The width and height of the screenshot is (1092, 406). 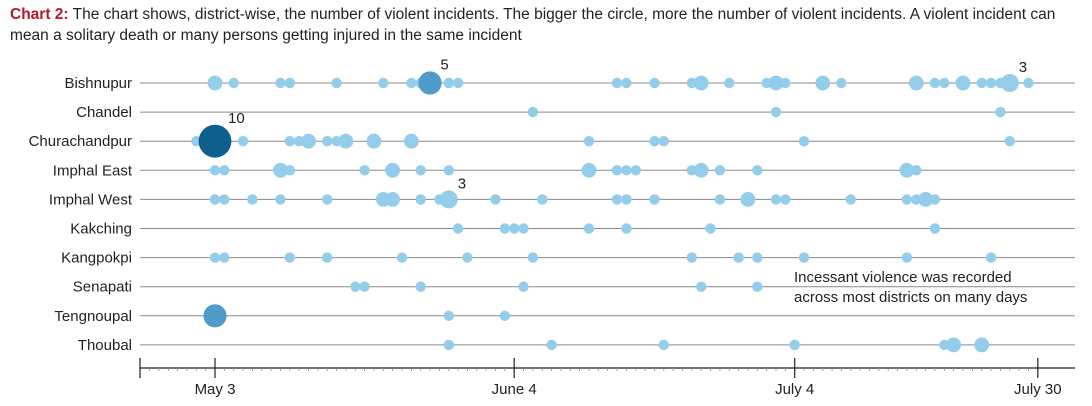 What do you see at coordinates (1023, 67) in the screenshot?
I see `data-label-bishnupur-2023-07-27: 3` at bounding box center [1023, 67].